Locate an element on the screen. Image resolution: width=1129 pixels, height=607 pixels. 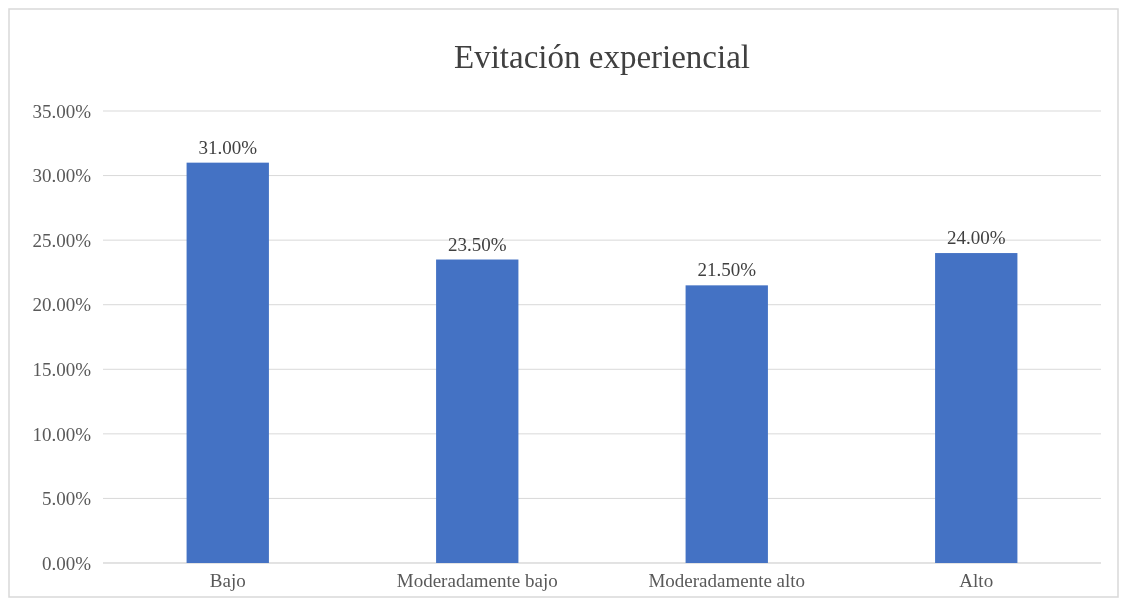
y-tick-label: 15.00% is located at coordinates (62, 369).